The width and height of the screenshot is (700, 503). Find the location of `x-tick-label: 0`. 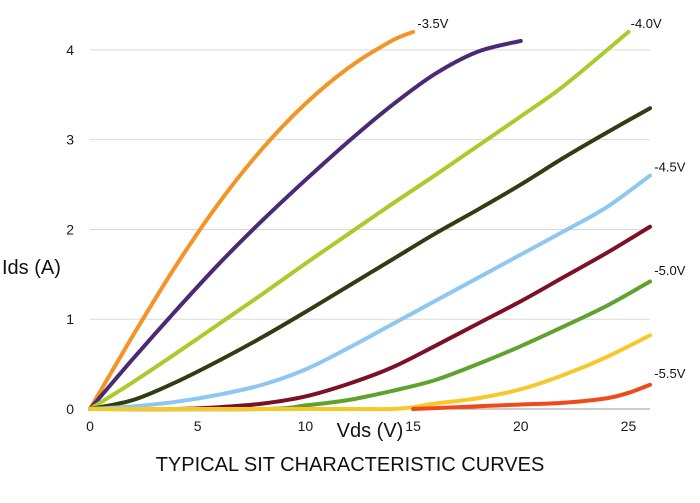

x-tick-label: 0 is located at coordinates (90, 426).